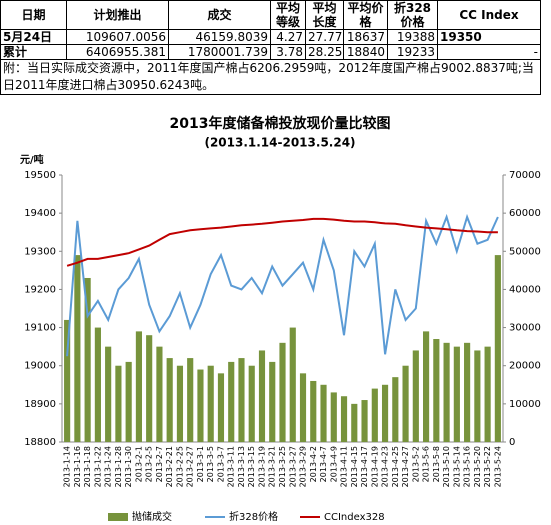 The image size is (551, 525). Describe the element at coordinates (97, 466) in the screenshot. I see `x-tick-label: 2013-1-22` at that location.